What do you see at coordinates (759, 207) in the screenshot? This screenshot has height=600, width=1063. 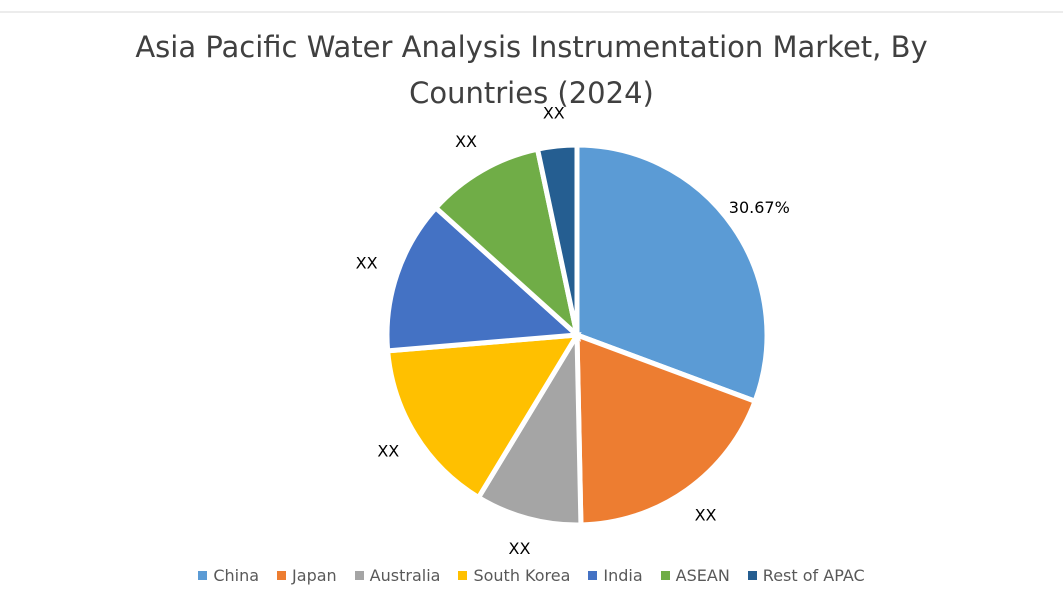 I see `data-label: 30.67%` at bounding box center [759, 207].